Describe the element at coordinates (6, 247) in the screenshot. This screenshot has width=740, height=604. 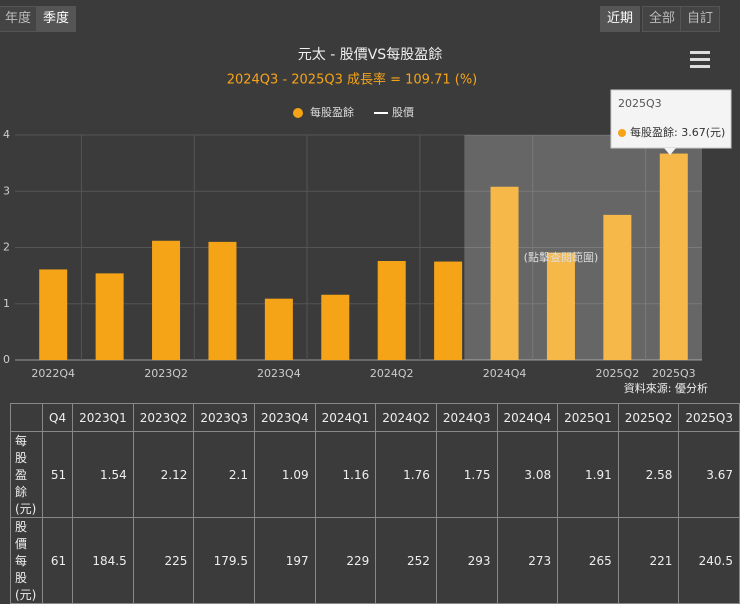
I see `y-tick-label: 2` at that location.